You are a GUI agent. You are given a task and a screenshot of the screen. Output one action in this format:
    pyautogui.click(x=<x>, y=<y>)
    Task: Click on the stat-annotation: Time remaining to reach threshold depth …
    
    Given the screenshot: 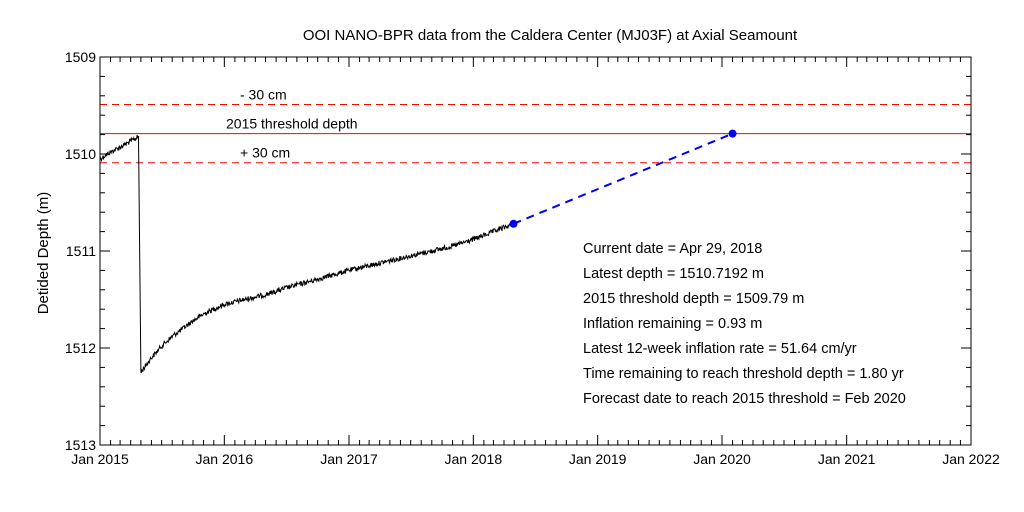 What is the action you would take?
    pyautogui.click(x=743, y=374)
    